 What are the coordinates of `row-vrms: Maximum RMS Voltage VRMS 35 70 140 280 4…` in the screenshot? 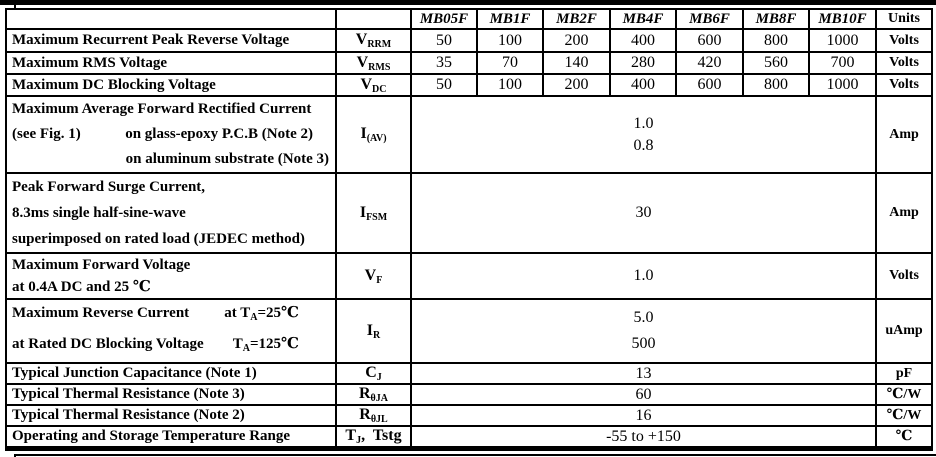 It's located at (469, 63).